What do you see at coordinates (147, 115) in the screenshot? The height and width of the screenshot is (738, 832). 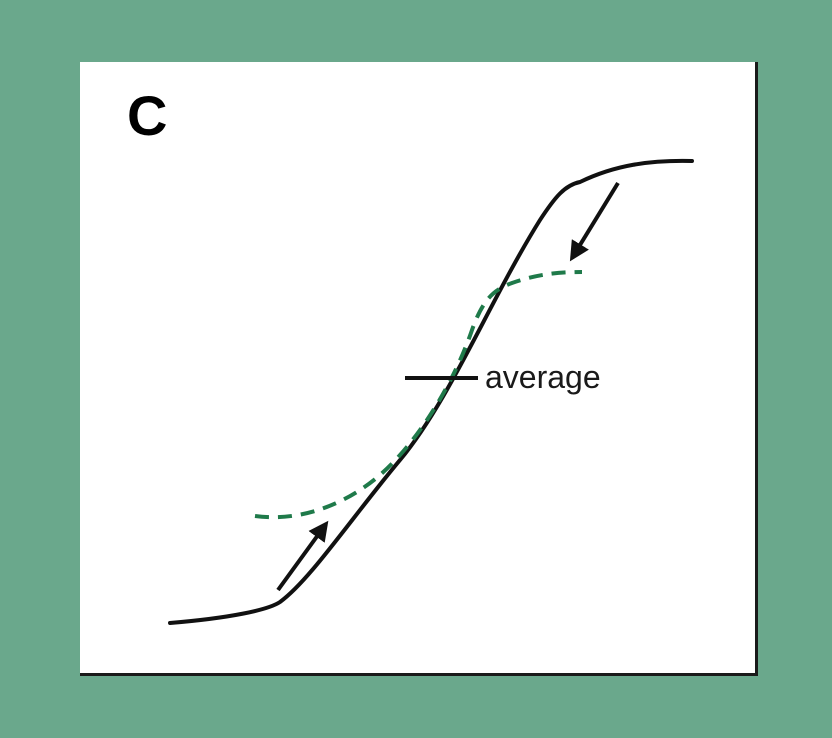 I see `panel-letter: C` at bounding box center [147, 115].